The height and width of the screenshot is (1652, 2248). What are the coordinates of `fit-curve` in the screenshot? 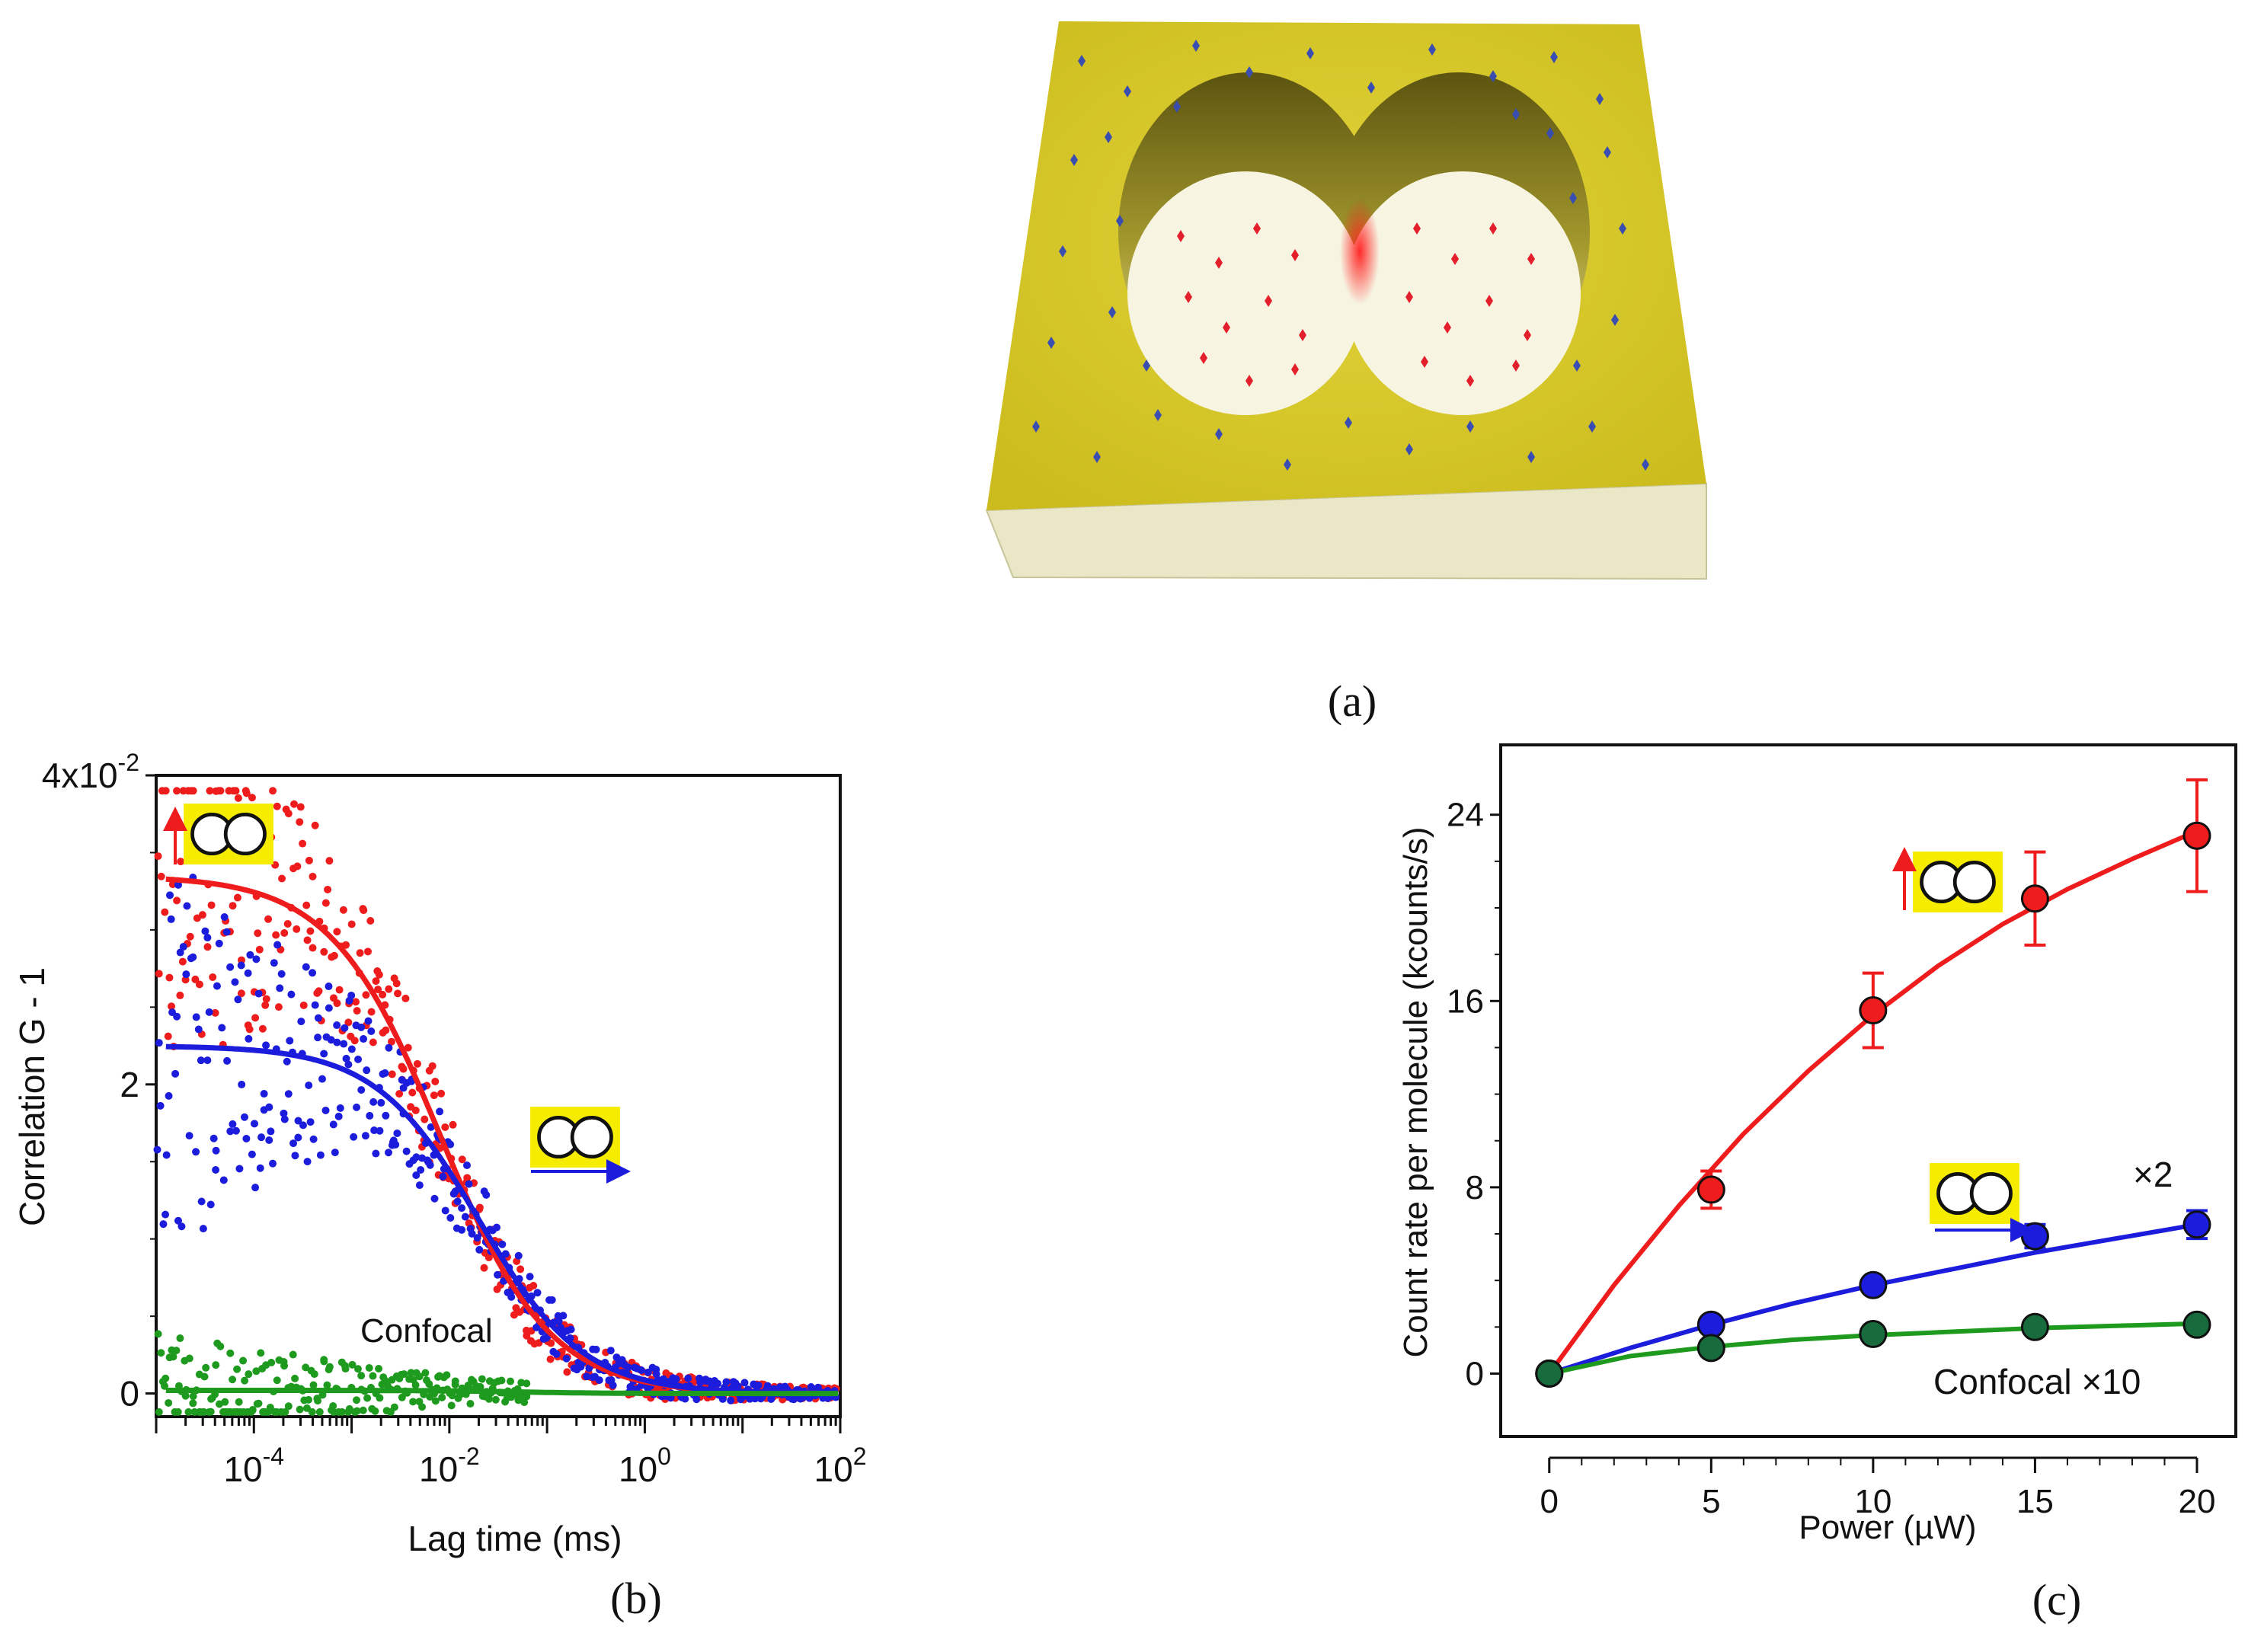 It's located at (502, 1136).